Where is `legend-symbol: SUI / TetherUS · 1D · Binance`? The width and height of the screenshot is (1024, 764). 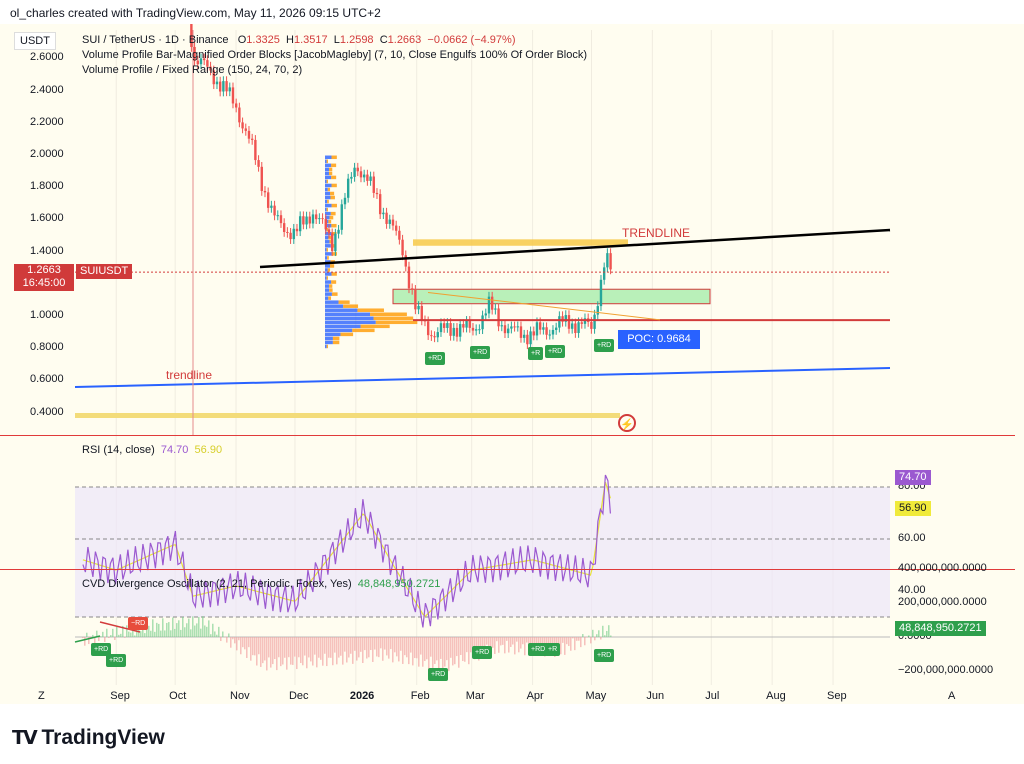 legend-symbol: SUI / TetherUS · 1D · Binance is located at coordinates (155, 40).